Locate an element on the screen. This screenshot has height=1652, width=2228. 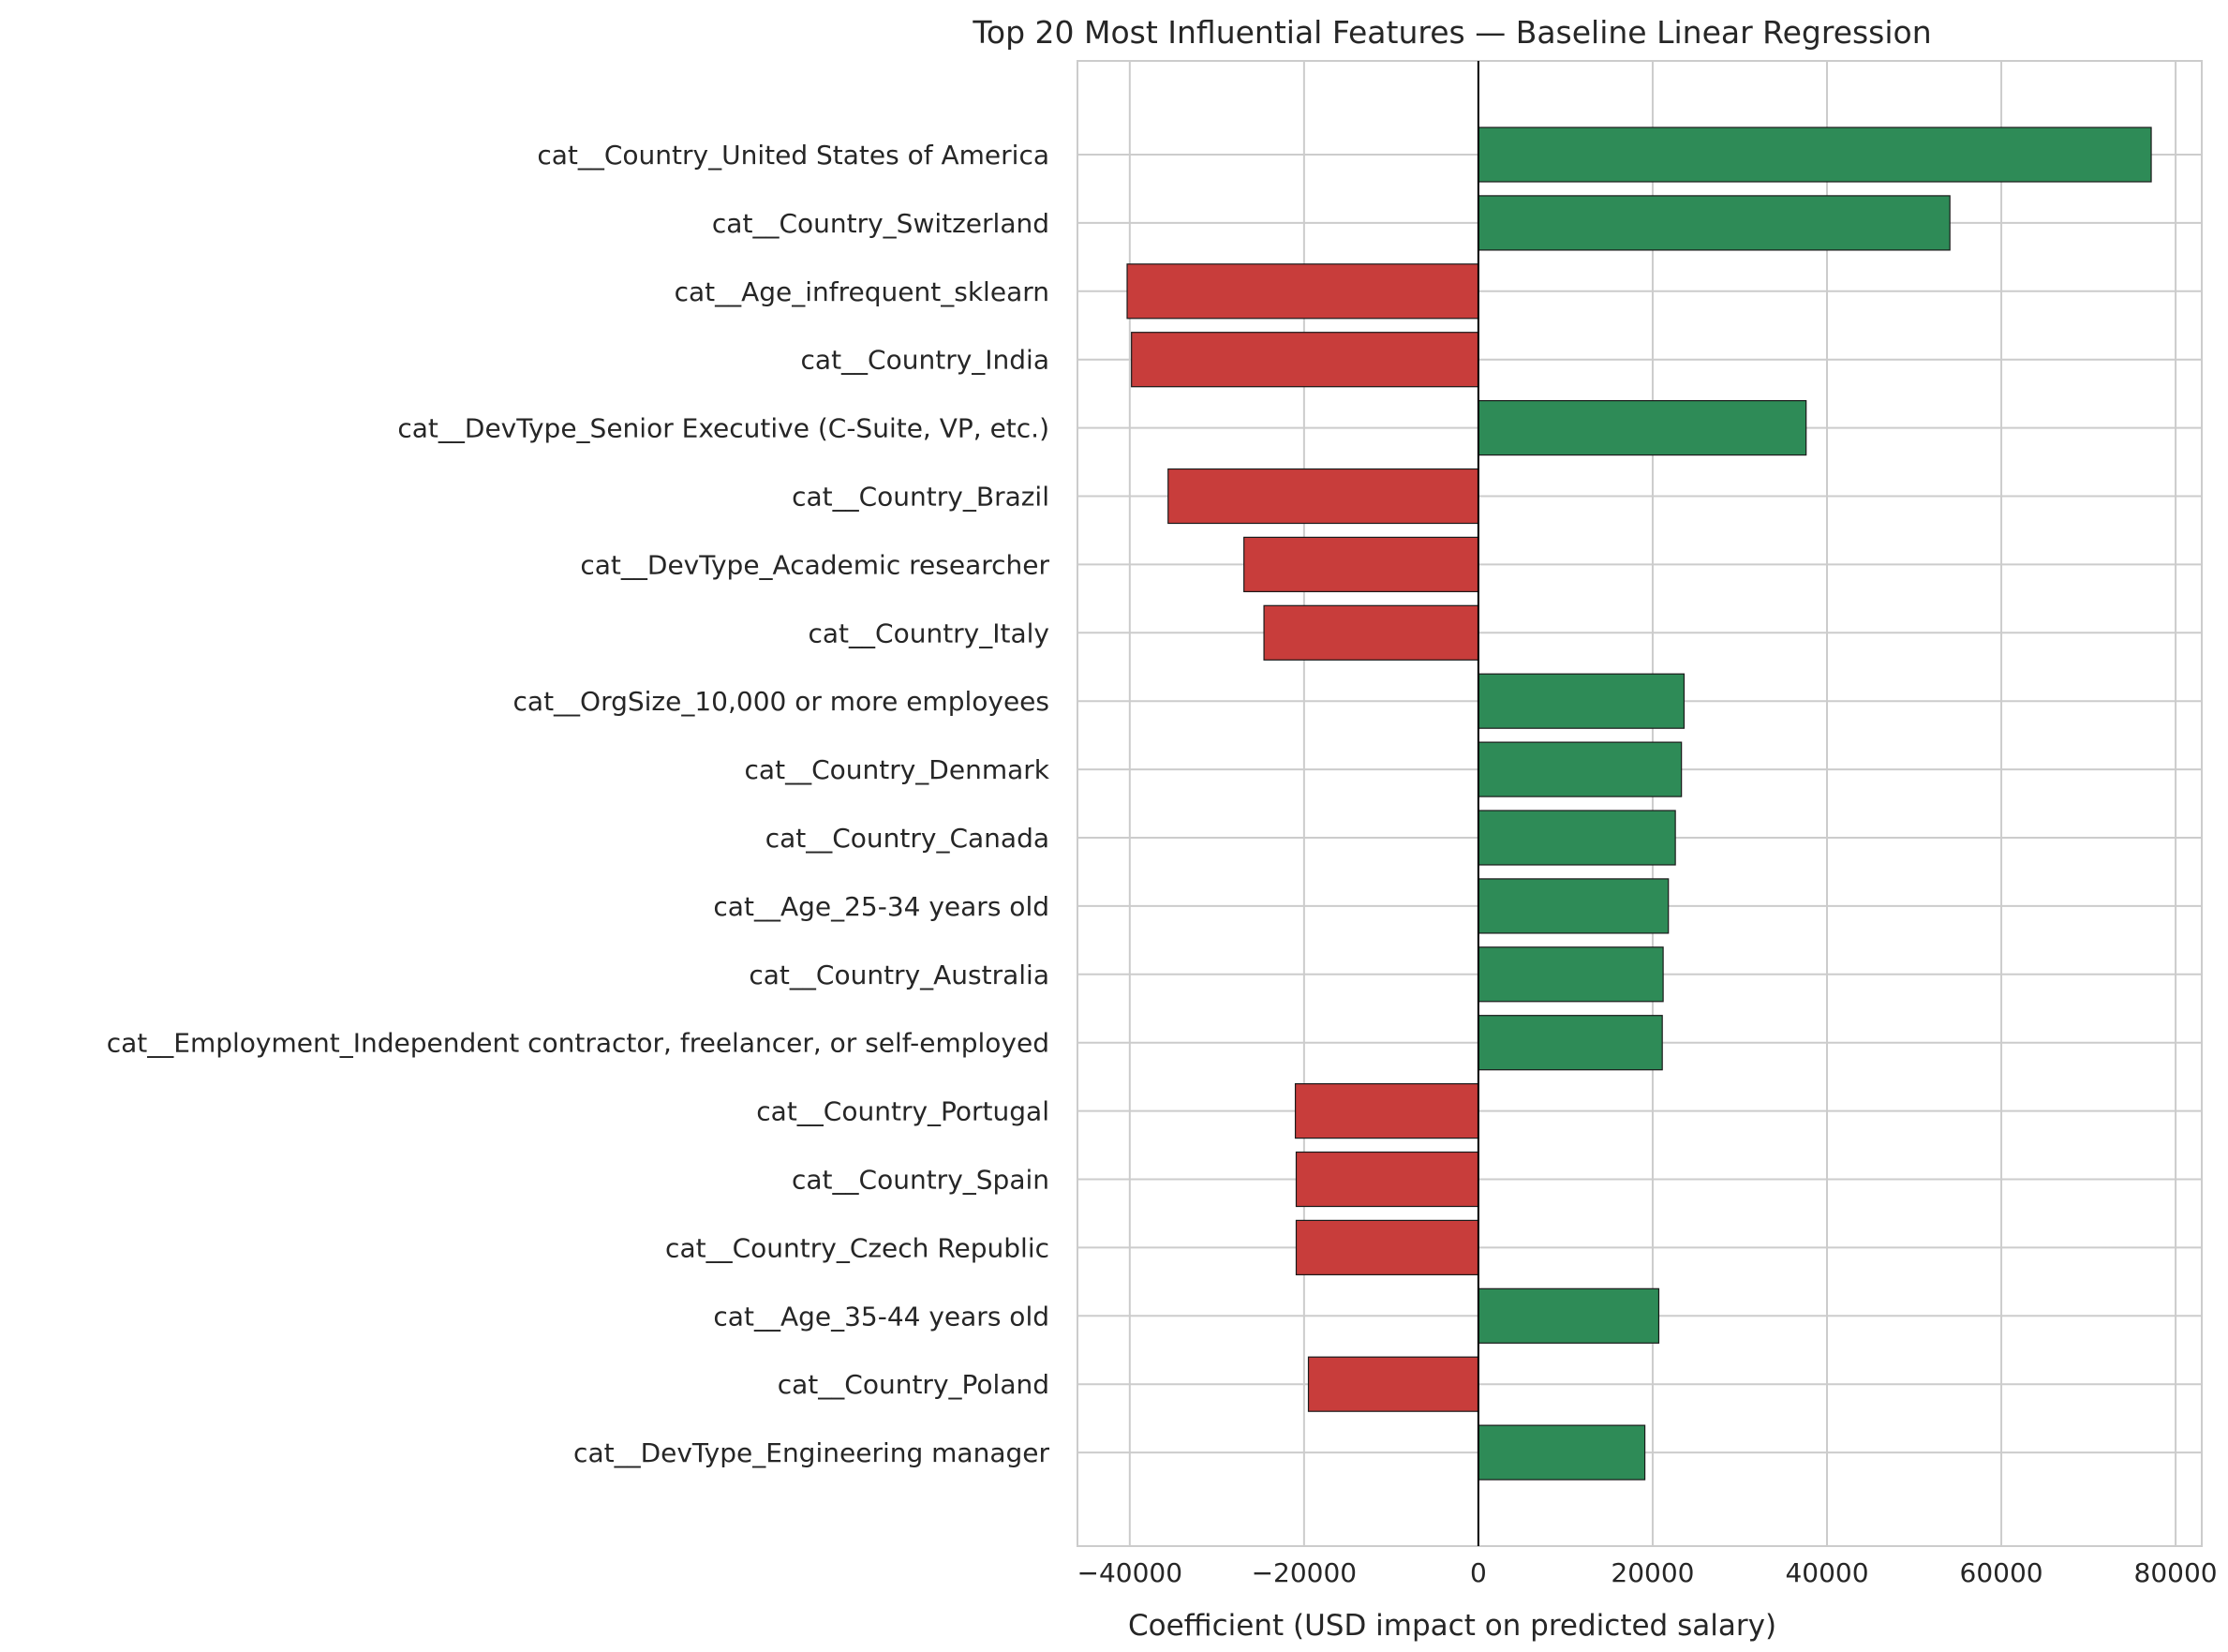
x-tick-label: 40000 is located at coordinates (1826, 1572).